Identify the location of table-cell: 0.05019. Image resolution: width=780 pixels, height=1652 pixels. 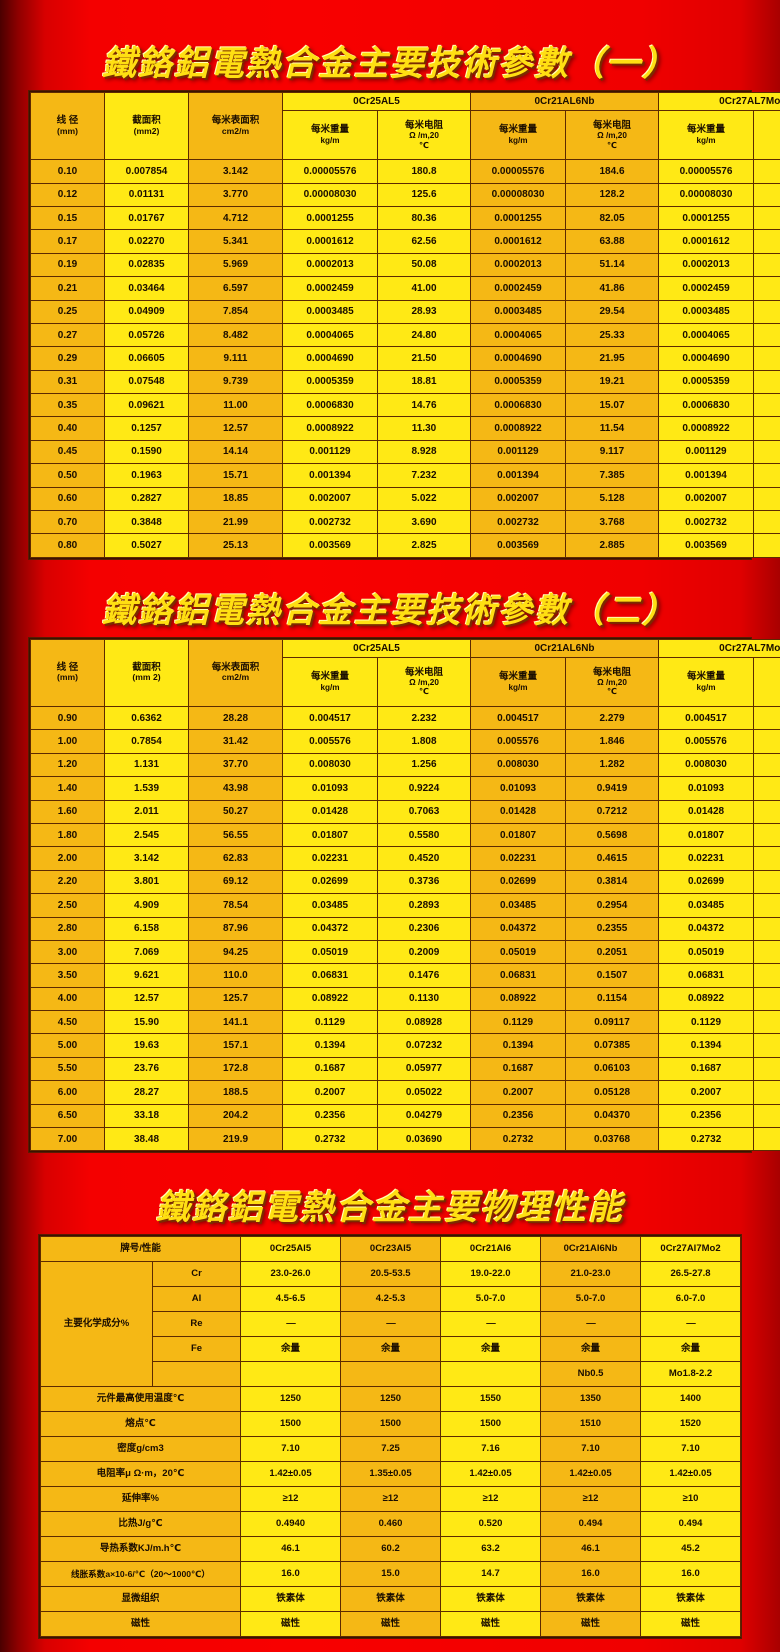
(518, 951).